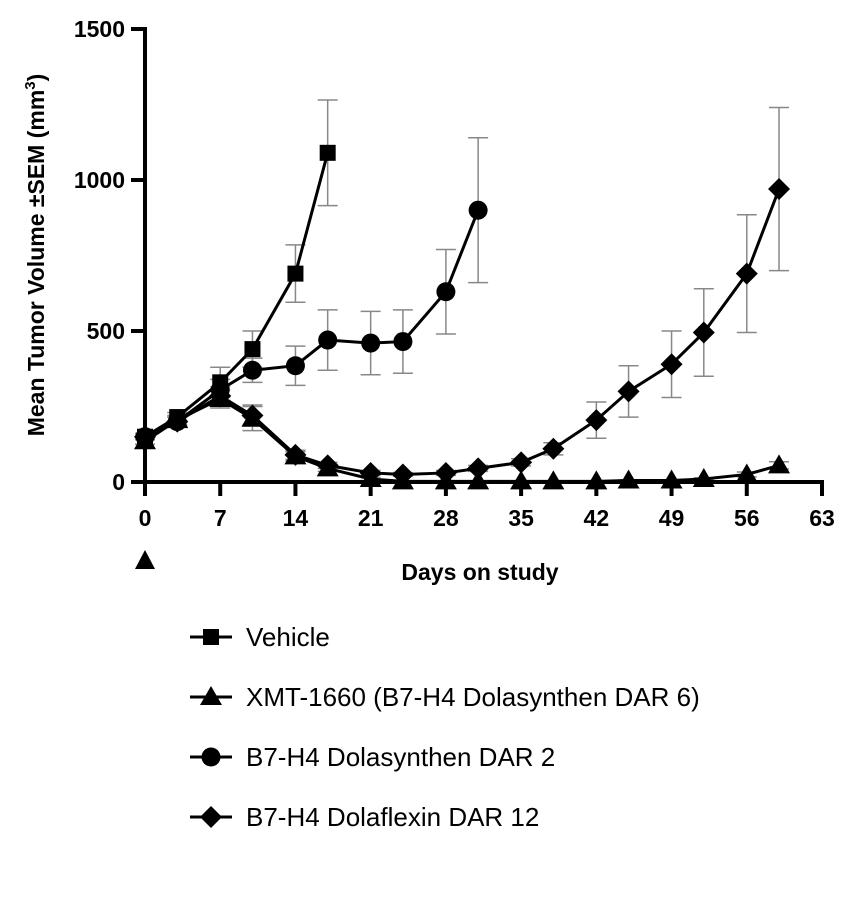 The height and width of the screenshot is (907, 862). Describe the element at coordinates (220, 518) in the screenshot. I see `x-tick-label: 7` at that location.